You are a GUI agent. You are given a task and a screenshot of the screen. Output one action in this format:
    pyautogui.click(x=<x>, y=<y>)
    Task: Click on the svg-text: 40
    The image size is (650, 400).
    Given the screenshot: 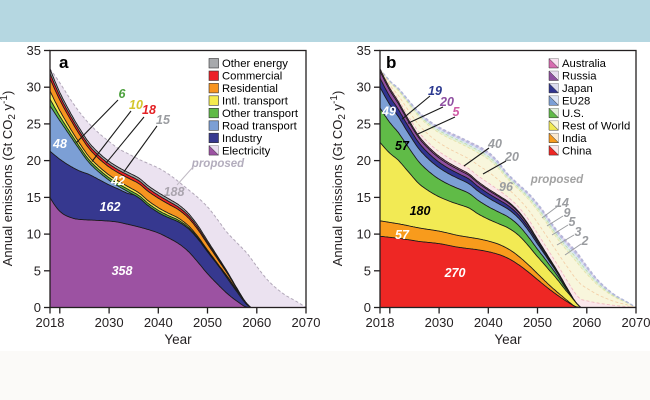 What is the action you would take?
    pyautogui.click(x=494, y=144)
    